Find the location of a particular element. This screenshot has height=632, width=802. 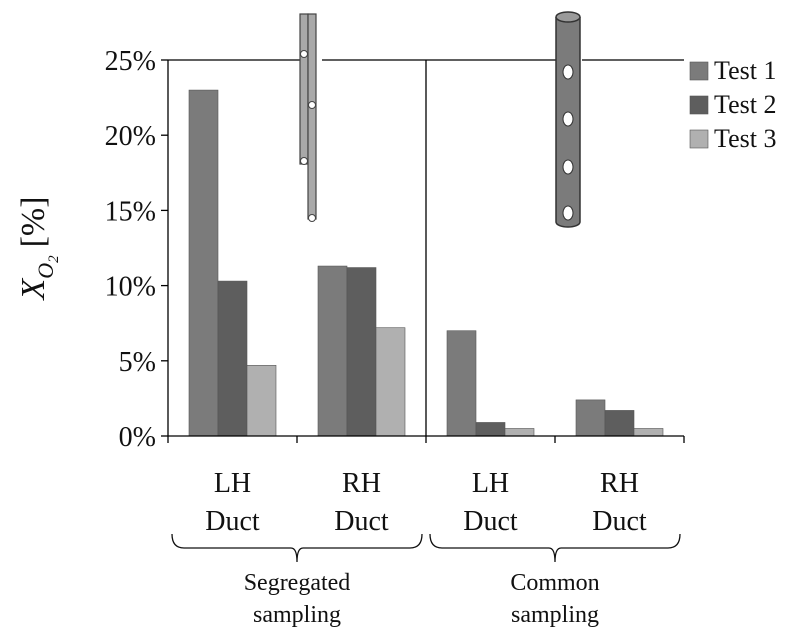

group-label-line1: Common is located at coordinates (554, 583).